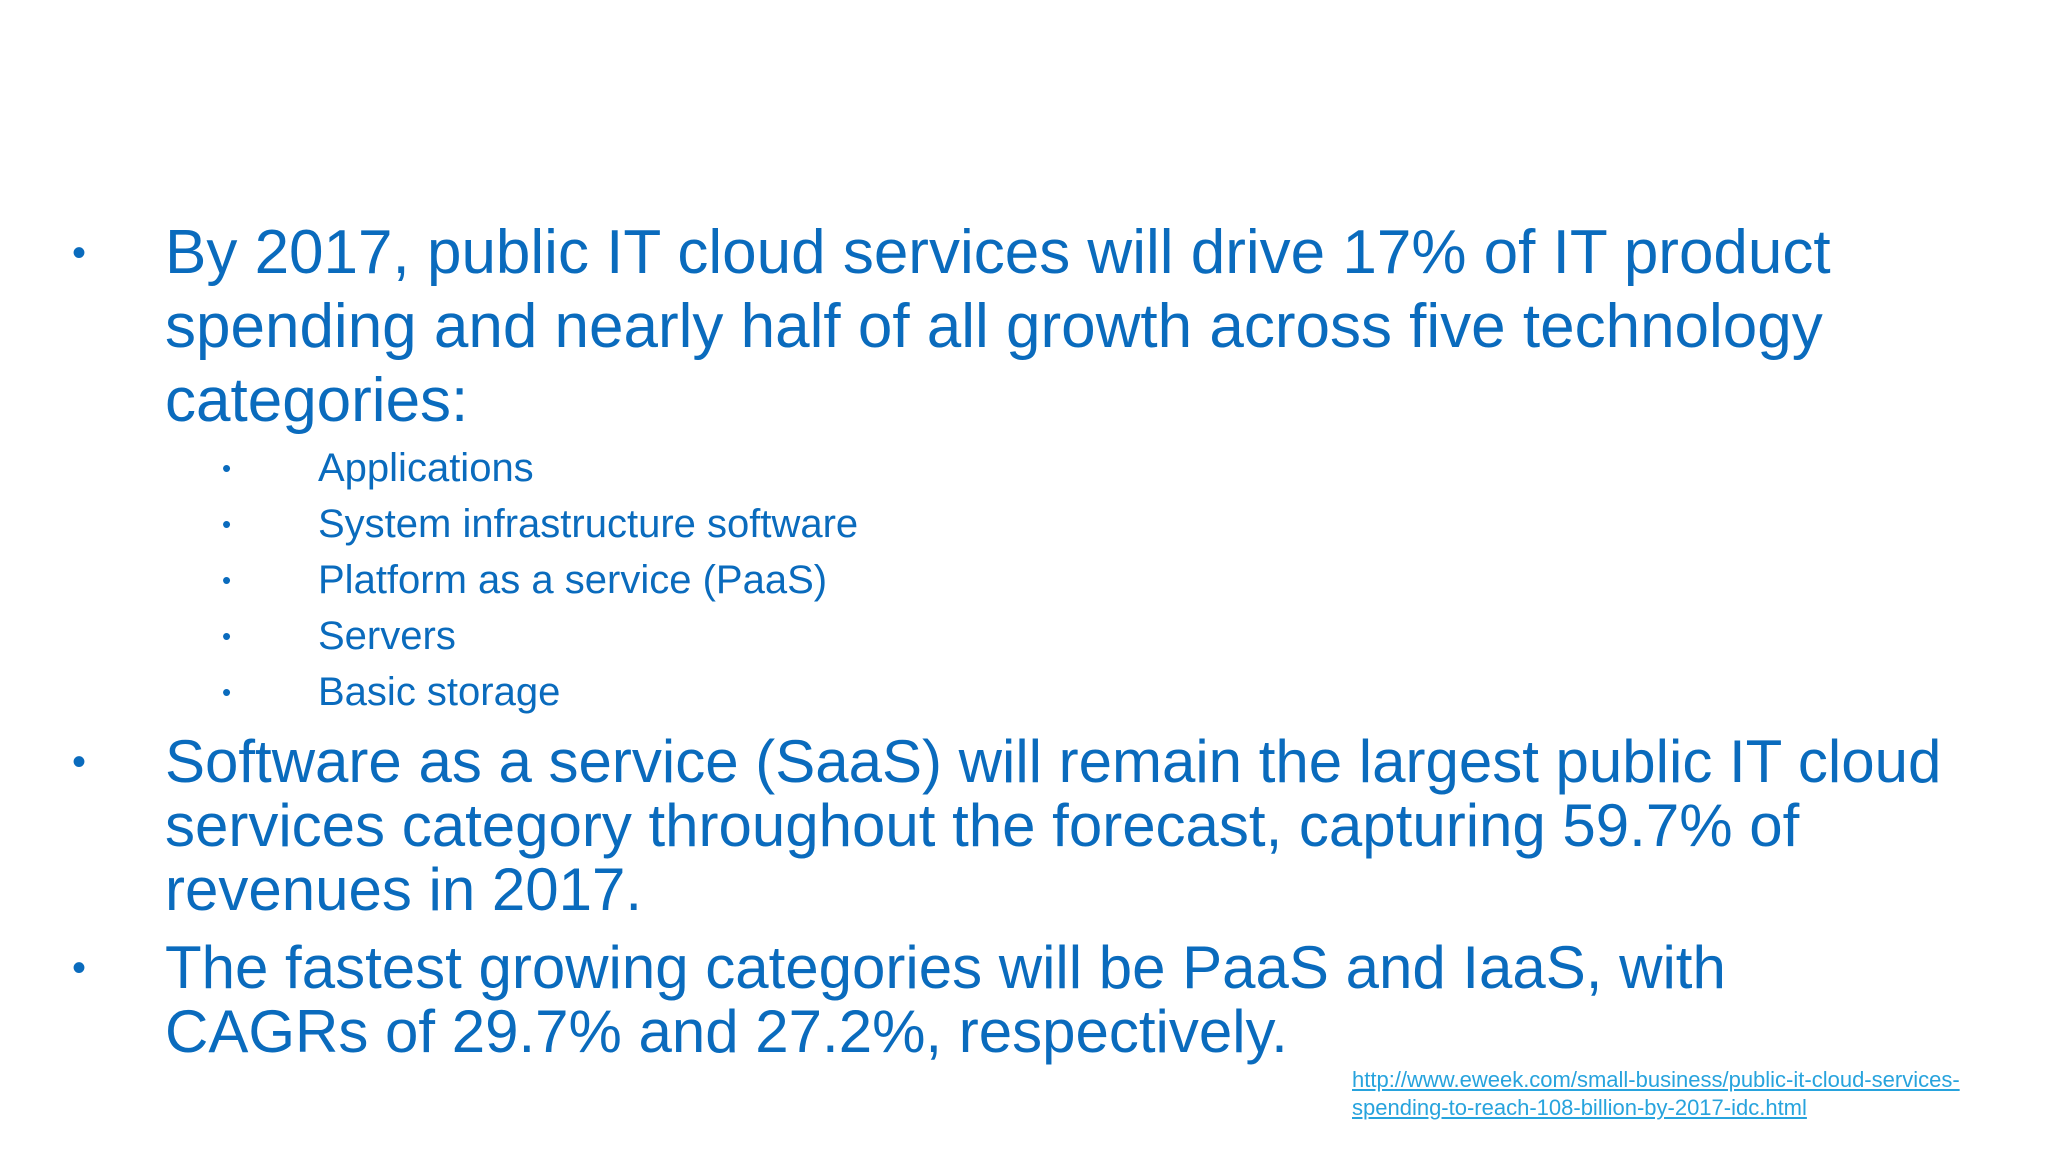 The image size is (2048, 1152). I want to click on sub-bullet-text: Servers, so click(387, 636).